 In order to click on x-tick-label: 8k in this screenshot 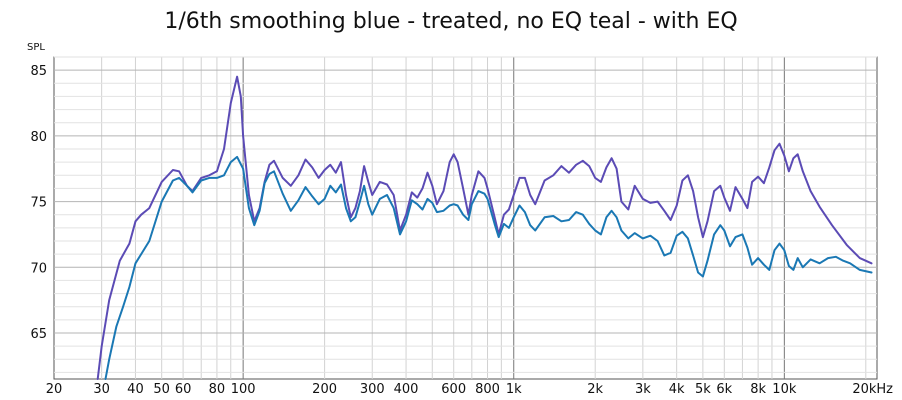, I will do `click(758, 389)`.